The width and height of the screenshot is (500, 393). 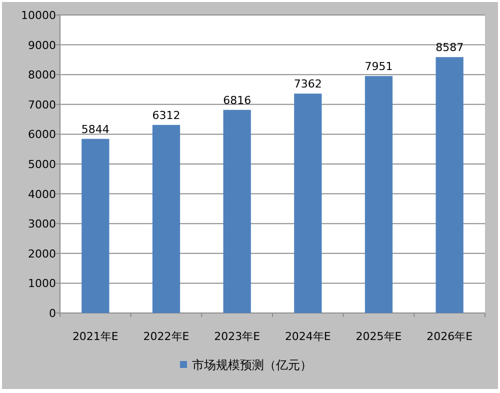 What do you see at coordinates (307, 336) in the screenshot?
I see `x-tick-label: 2024年E` at bounding box center [307, 336].